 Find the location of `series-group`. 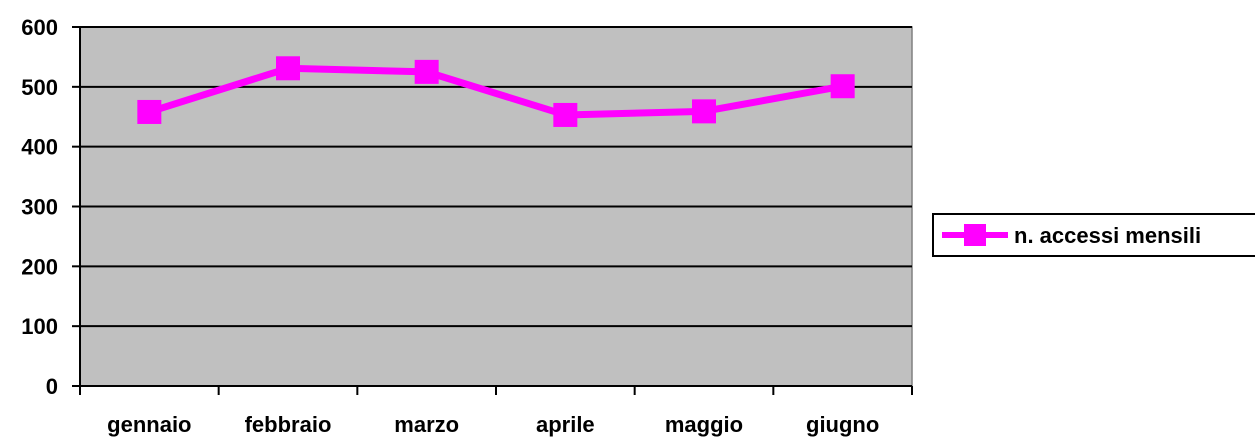

series-group is located at coordinates (496, 91).